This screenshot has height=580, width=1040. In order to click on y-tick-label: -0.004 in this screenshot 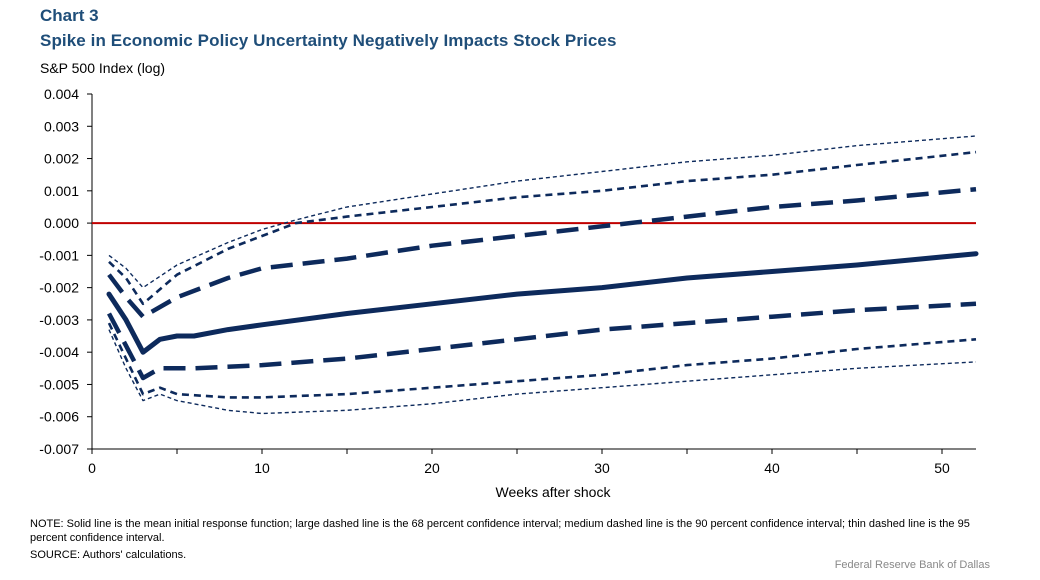, I will do `click(59, 352)`.